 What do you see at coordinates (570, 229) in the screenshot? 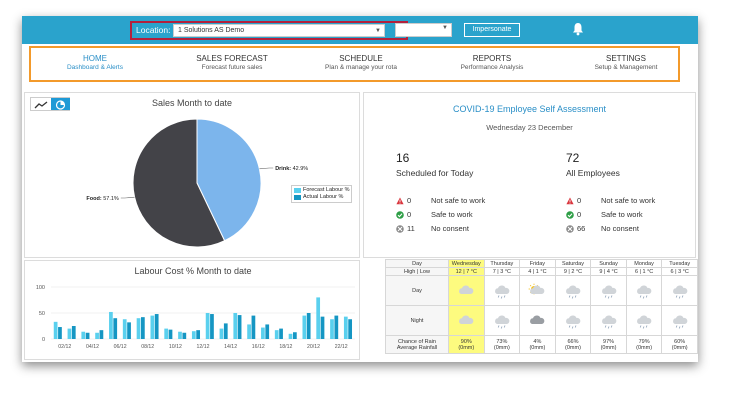
I see `no-consent-icon` at bounding box center [570, 229].